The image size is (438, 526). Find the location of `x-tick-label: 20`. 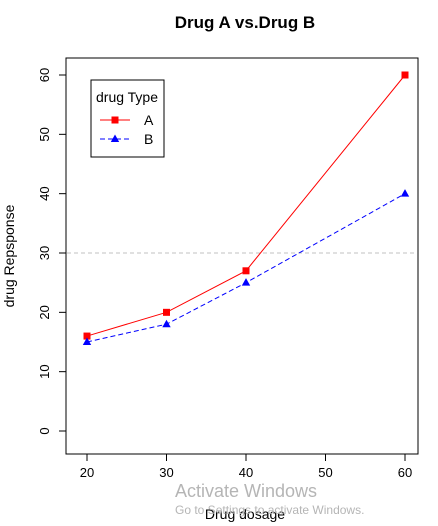

x-tick-label: 20 is located at coordinates (87, 472).